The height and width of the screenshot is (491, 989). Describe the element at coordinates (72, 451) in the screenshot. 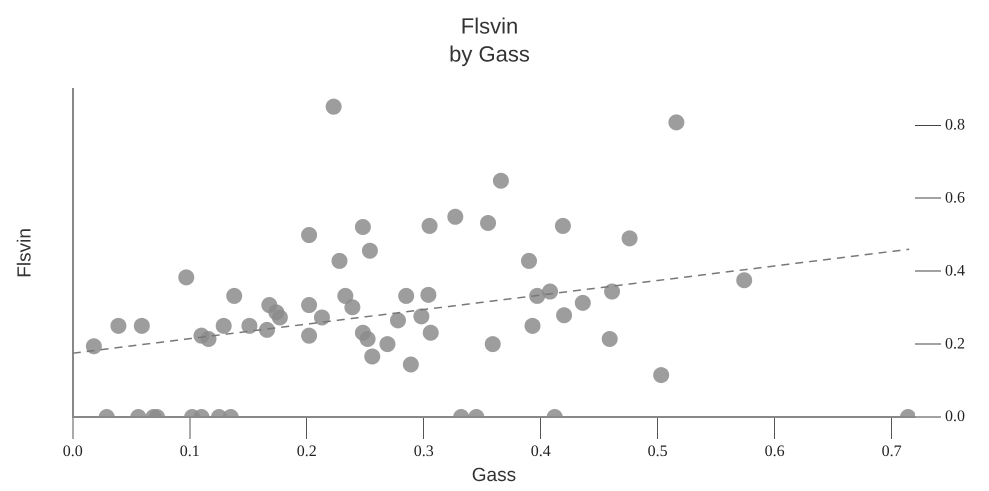

I see `x-tick-label: 0.0` at that location.